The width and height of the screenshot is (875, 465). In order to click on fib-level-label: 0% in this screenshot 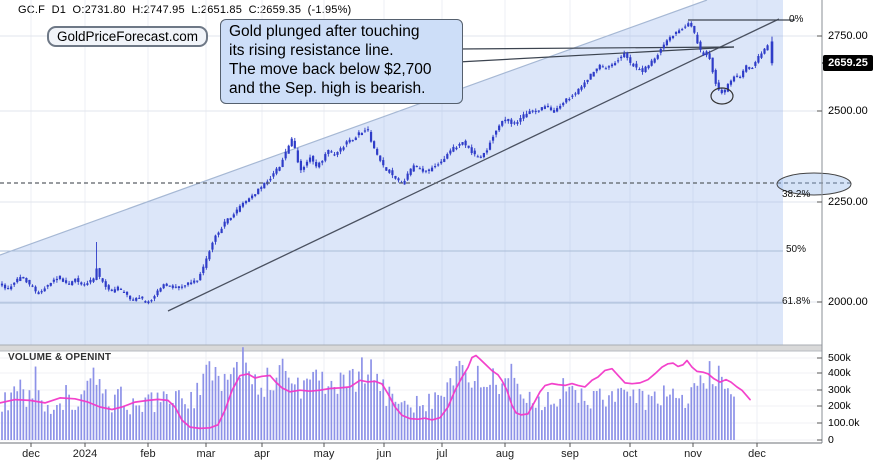, I will do `click(796, 19)`.